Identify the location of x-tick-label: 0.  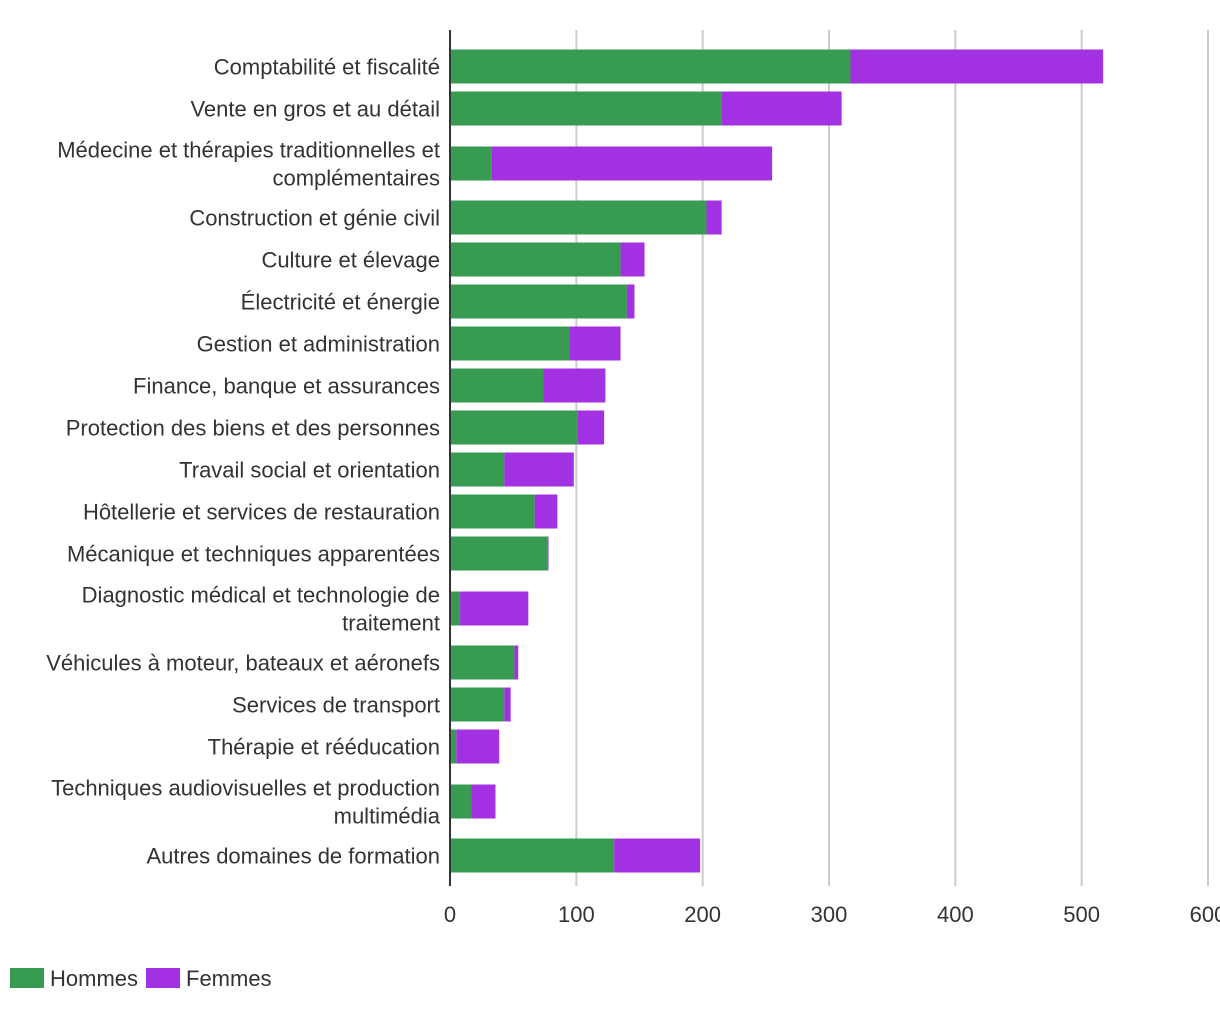
(450, 914).